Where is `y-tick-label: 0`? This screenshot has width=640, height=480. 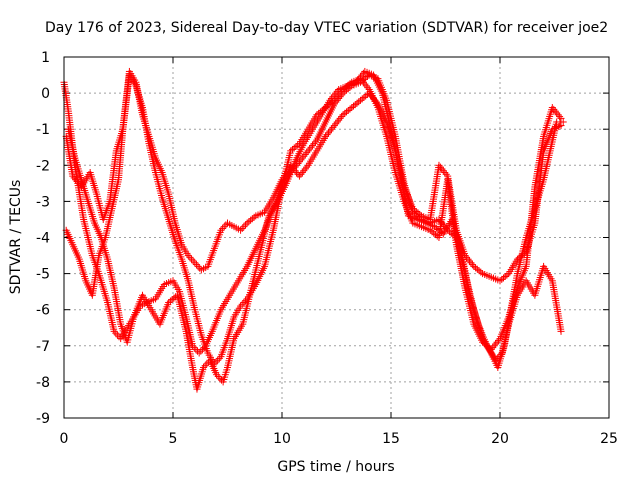 y-tick-label: 0 is located at coordinates (45, 94).